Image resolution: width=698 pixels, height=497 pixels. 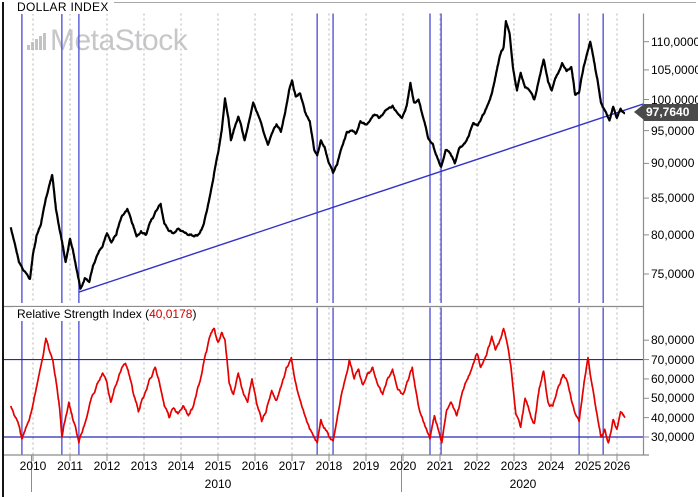 What do you see at coordinates (523, 484) in the screenshot?
I see `decade-label: 2020` at bounding box center [523, 484].